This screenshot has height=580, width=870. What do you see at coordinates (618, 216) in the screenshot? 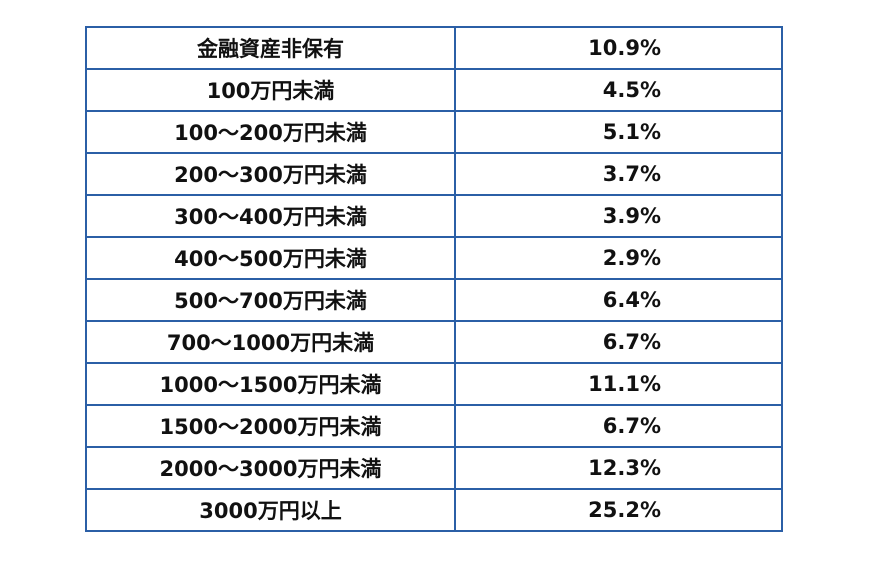
I see `percentage-value: 3.9%` at bounding box center [618, 216].